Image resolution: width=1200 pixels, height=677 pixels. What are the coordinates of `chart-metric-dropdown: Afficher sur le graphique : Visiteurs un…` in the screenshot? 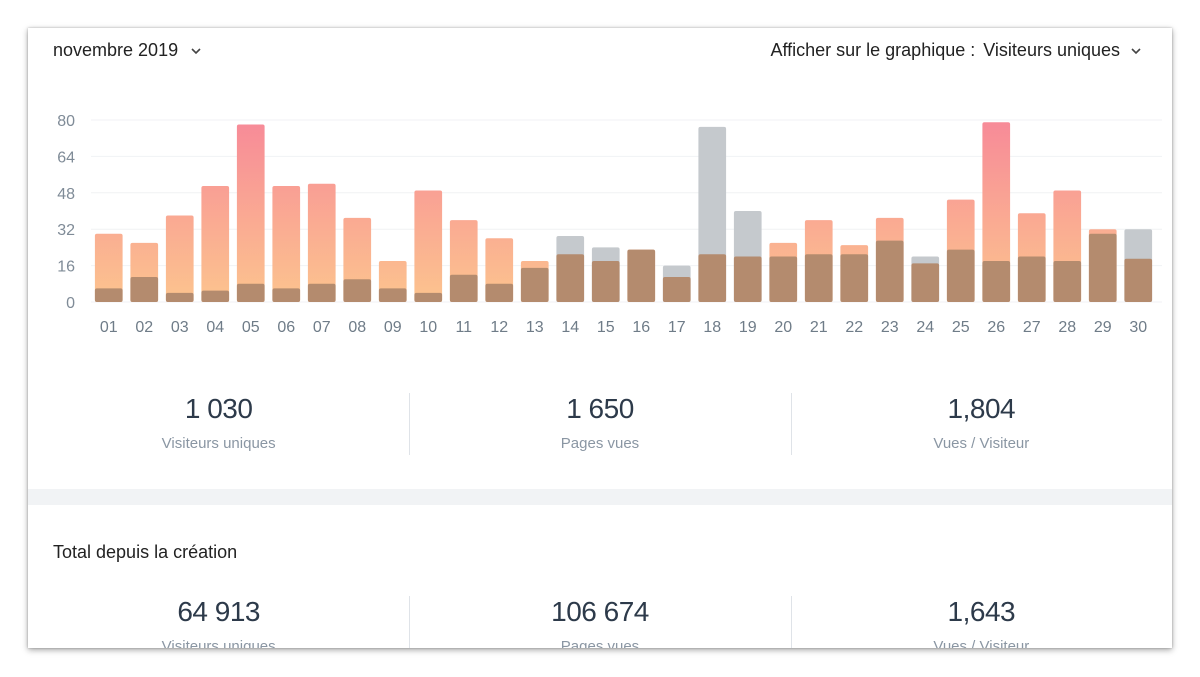 It's located at (957, 50).